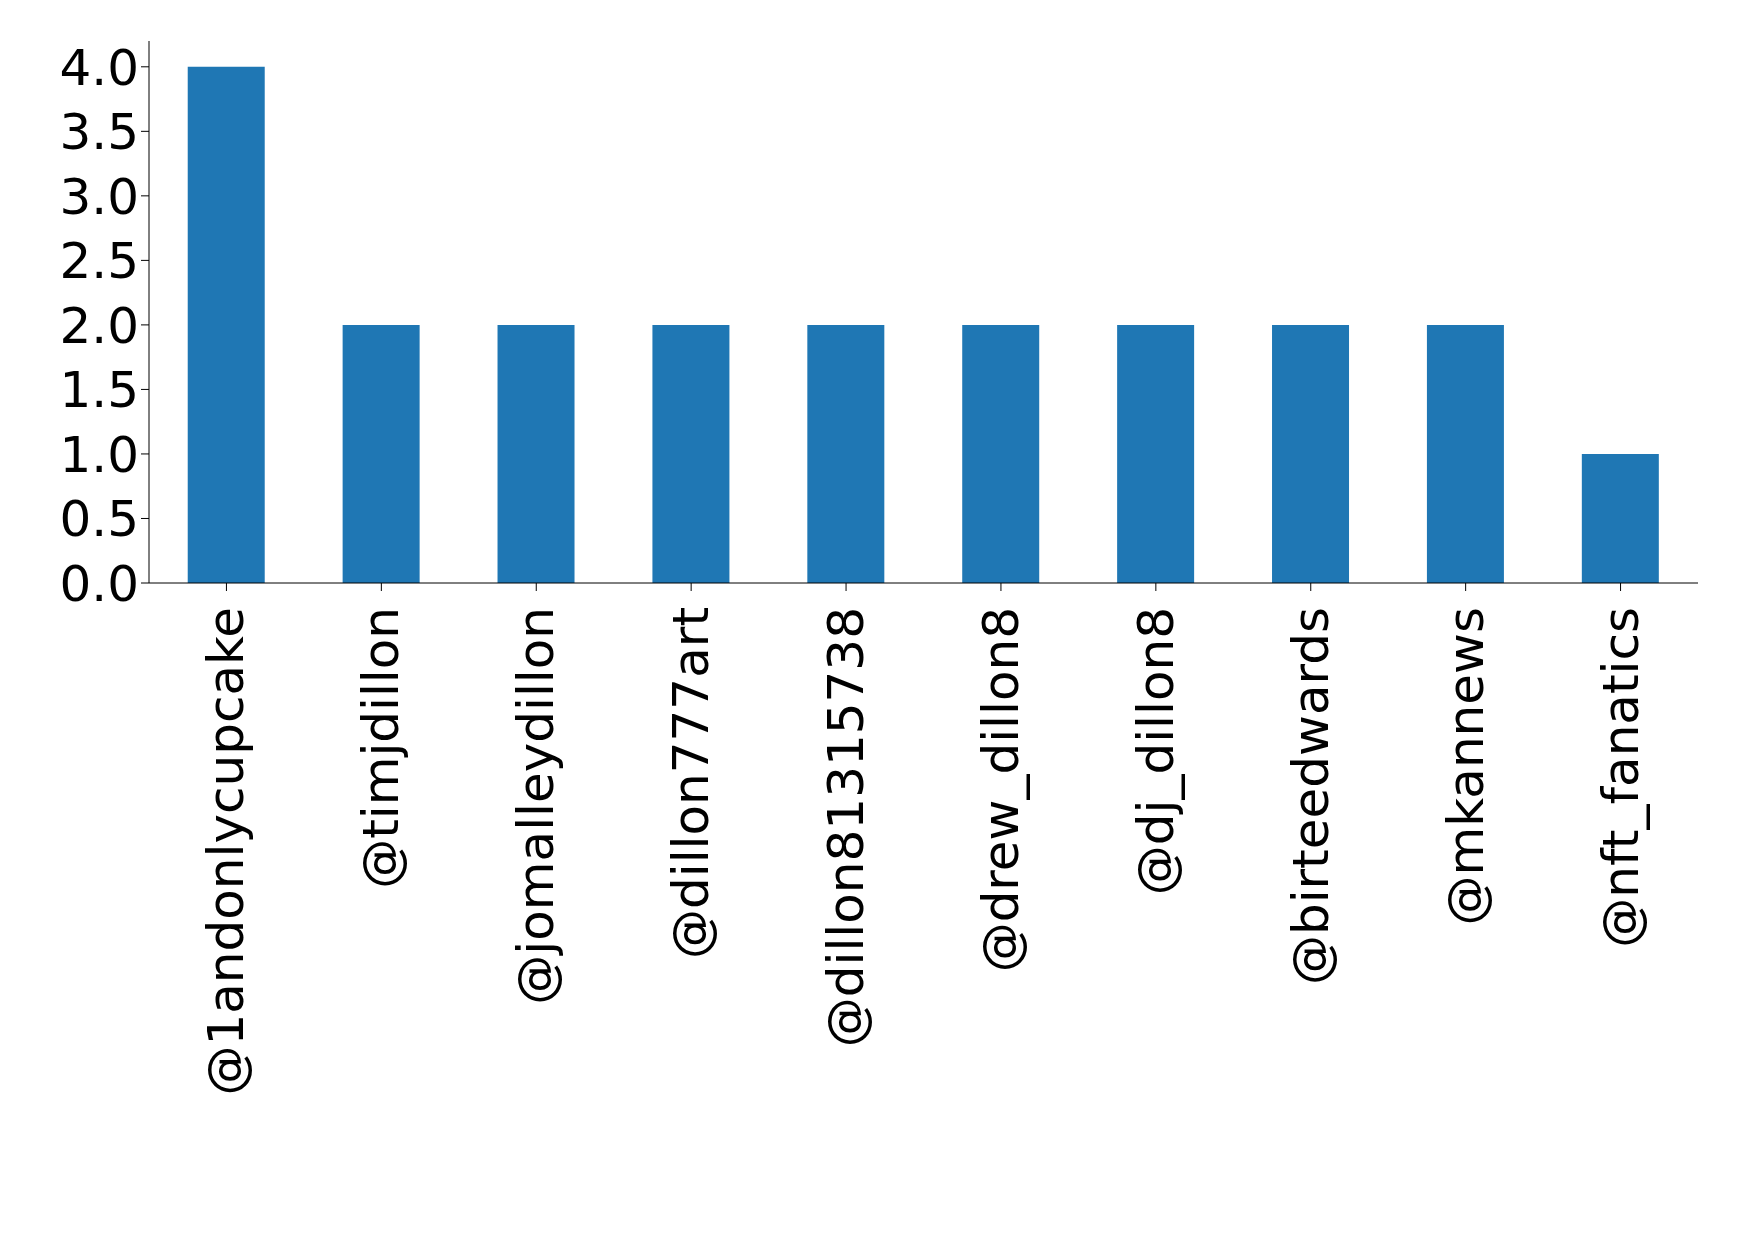  What do you see at coordinates (99, 390) in the screenshot?
I see `y-tick-label: 1.5` at bounding box center [99, 390].